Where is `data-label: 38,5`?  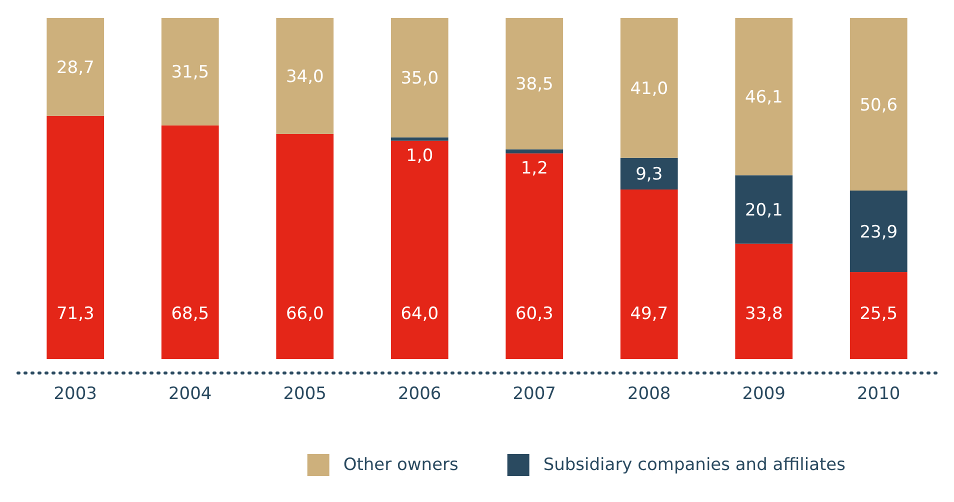
data-label: 38,5 is located at coordinates (534, 84).